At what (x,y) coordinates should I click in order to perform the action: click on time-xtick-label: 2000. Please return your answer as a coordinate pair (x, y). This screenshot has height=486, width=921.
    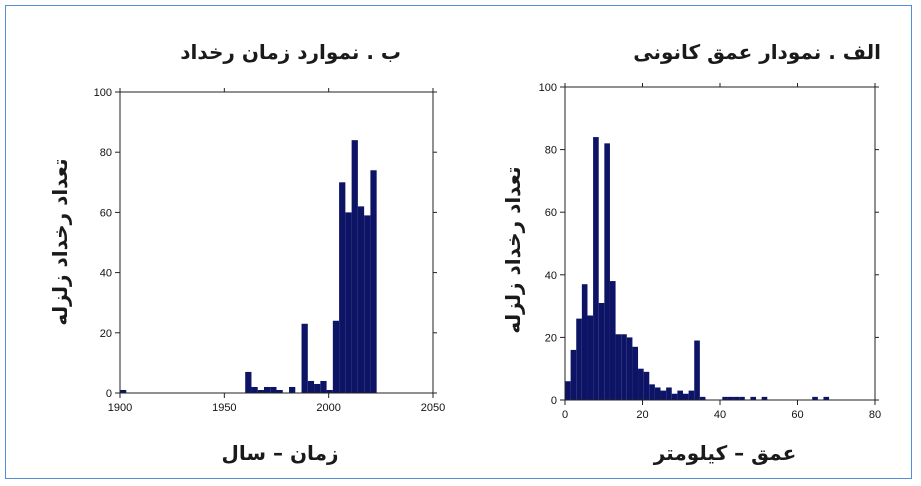
    Looking at the image, I should click on (328, 408).